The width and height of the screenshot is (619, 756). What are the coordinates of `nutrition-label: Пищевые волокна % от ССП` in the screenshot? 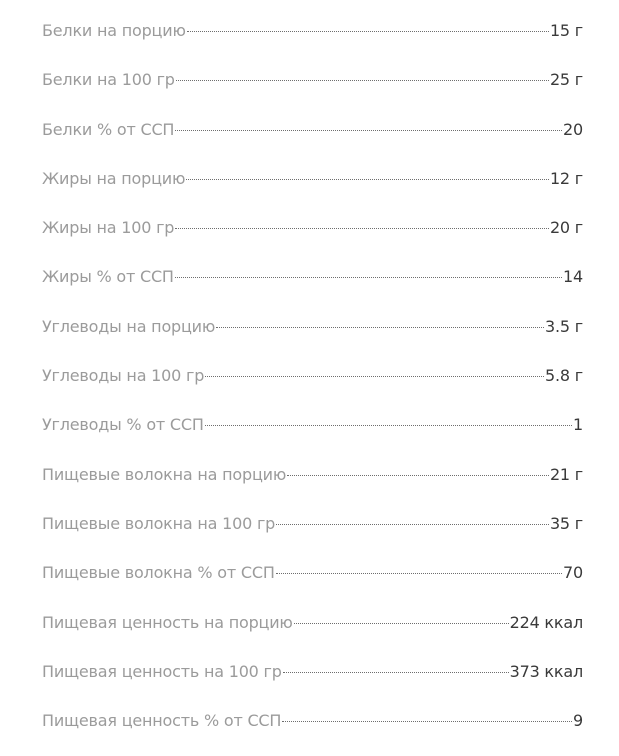 It's located at (158, 573).